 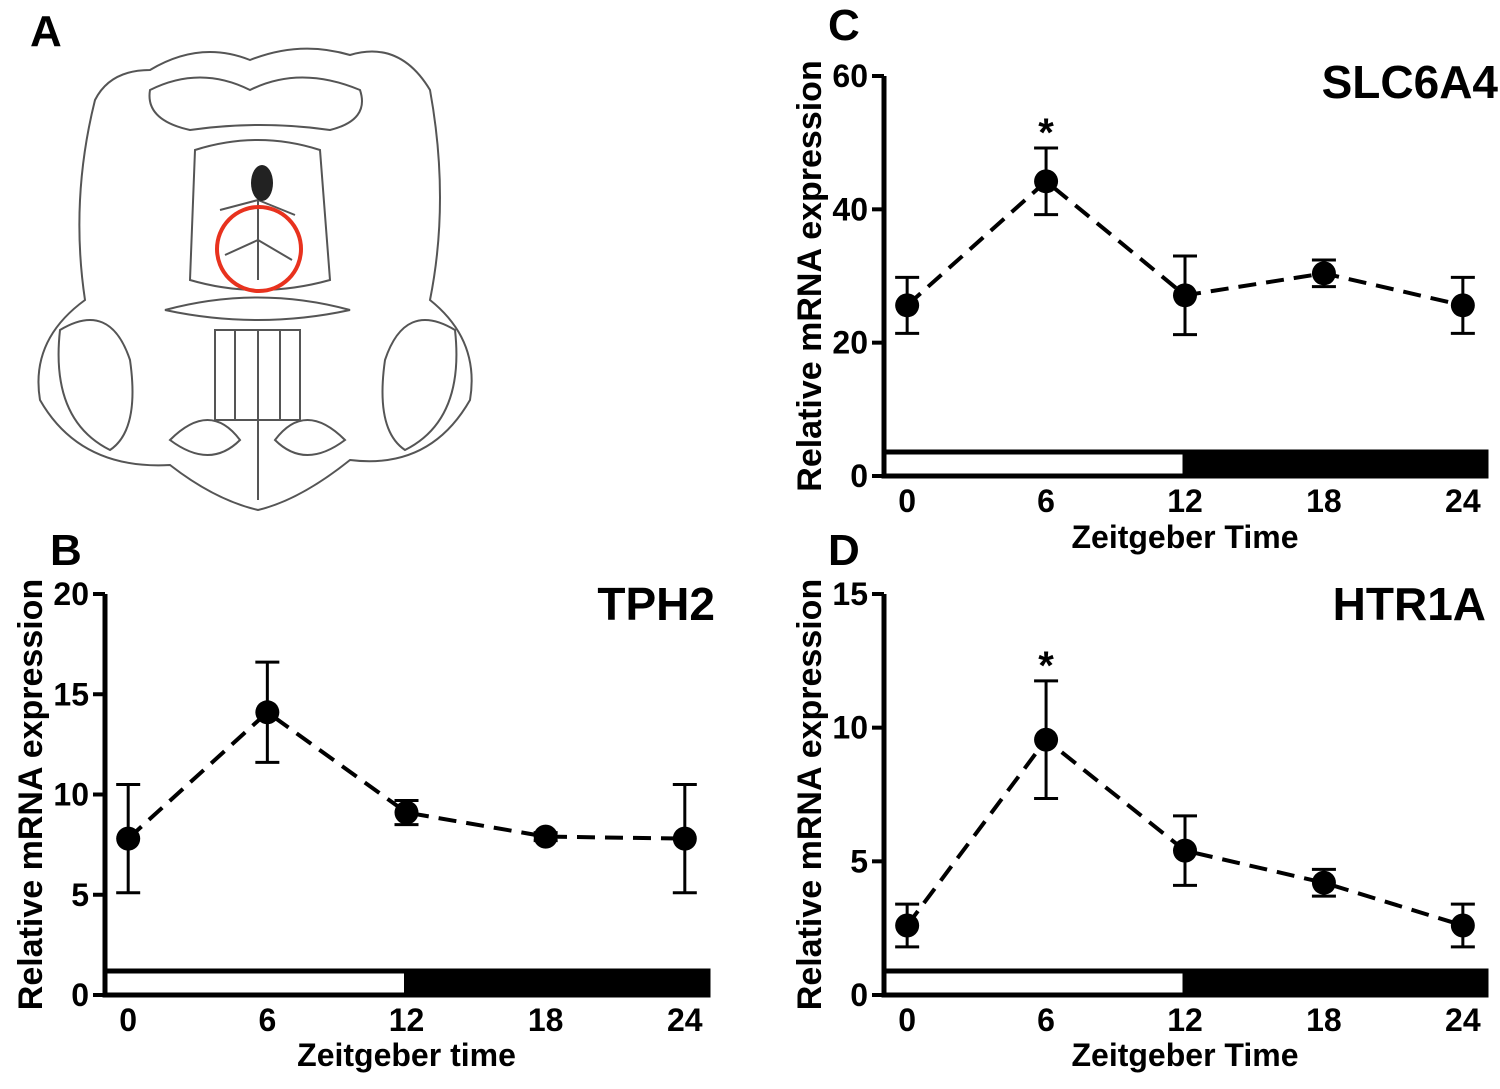 What do you see at coordinates (405, 775) in the screenshot?
I see `data-line` at bounding box center [405, 775].